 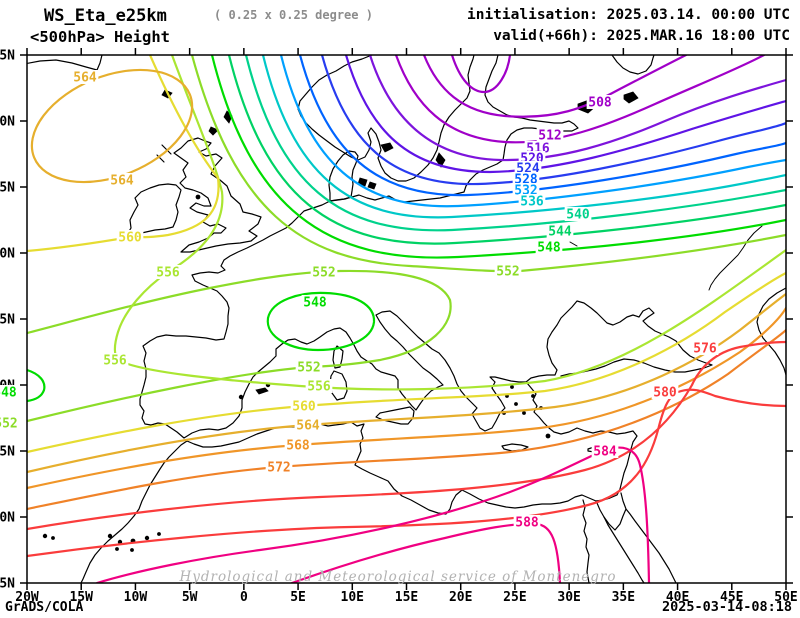 What do you see at coordinates (338, 357) in the screenshot?
I see `island-corsica` at bounding box center [338, 357].